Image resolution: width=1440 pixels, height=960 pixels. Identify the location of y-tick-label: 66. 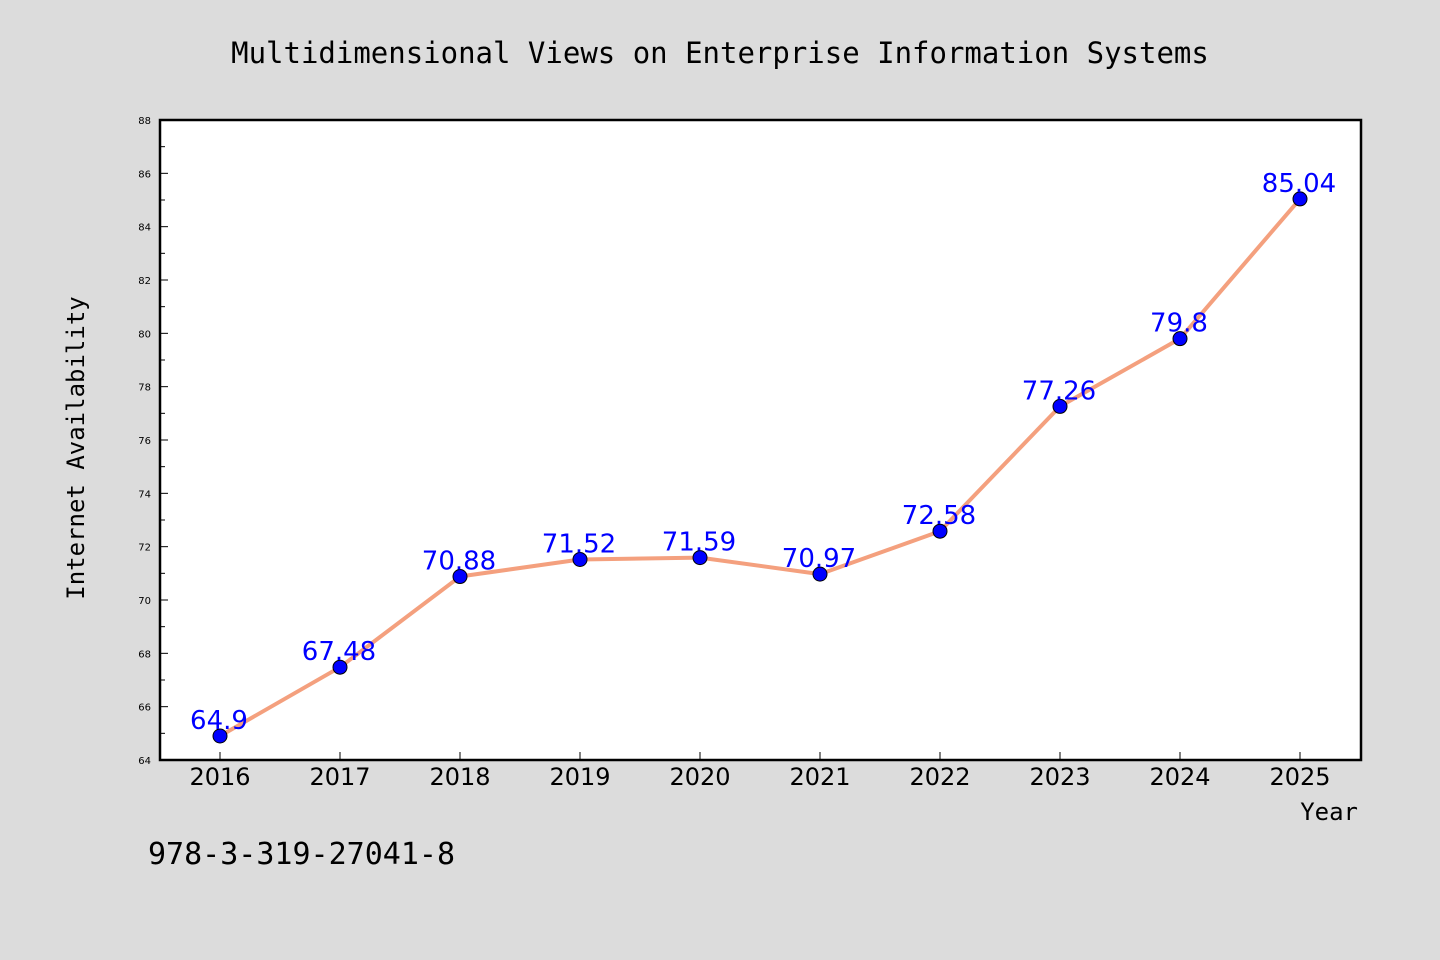
(144, 708).